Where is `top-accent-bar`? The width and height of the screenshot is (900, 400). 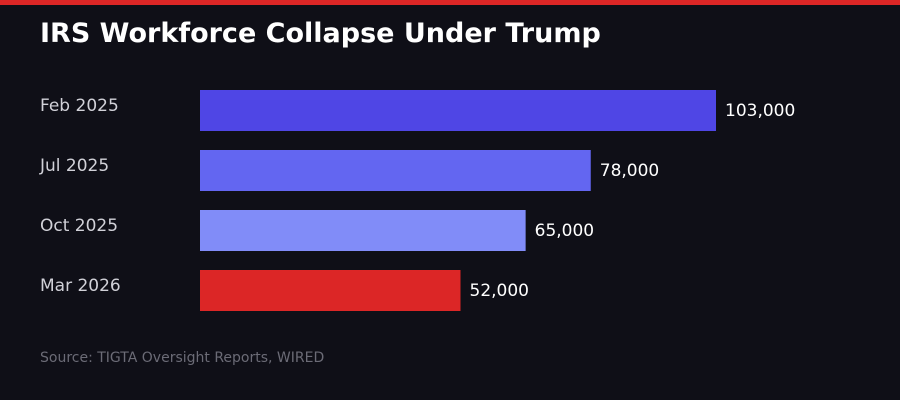 top-accent-bar is located at coordinates (450, 2).